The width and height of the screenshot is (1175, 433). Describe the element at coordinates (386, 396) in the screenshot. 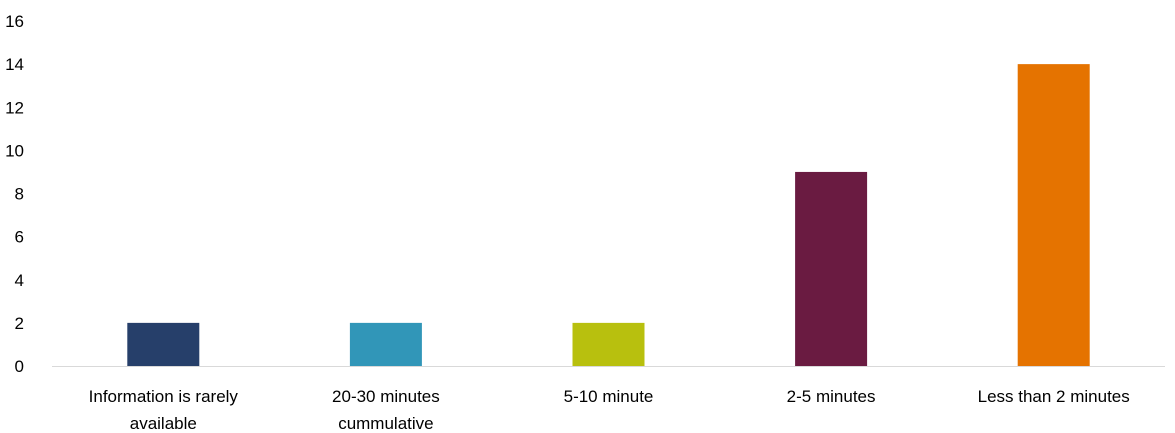

I see `x-category-label-1-line-0: 20-30 minutes` at that location.